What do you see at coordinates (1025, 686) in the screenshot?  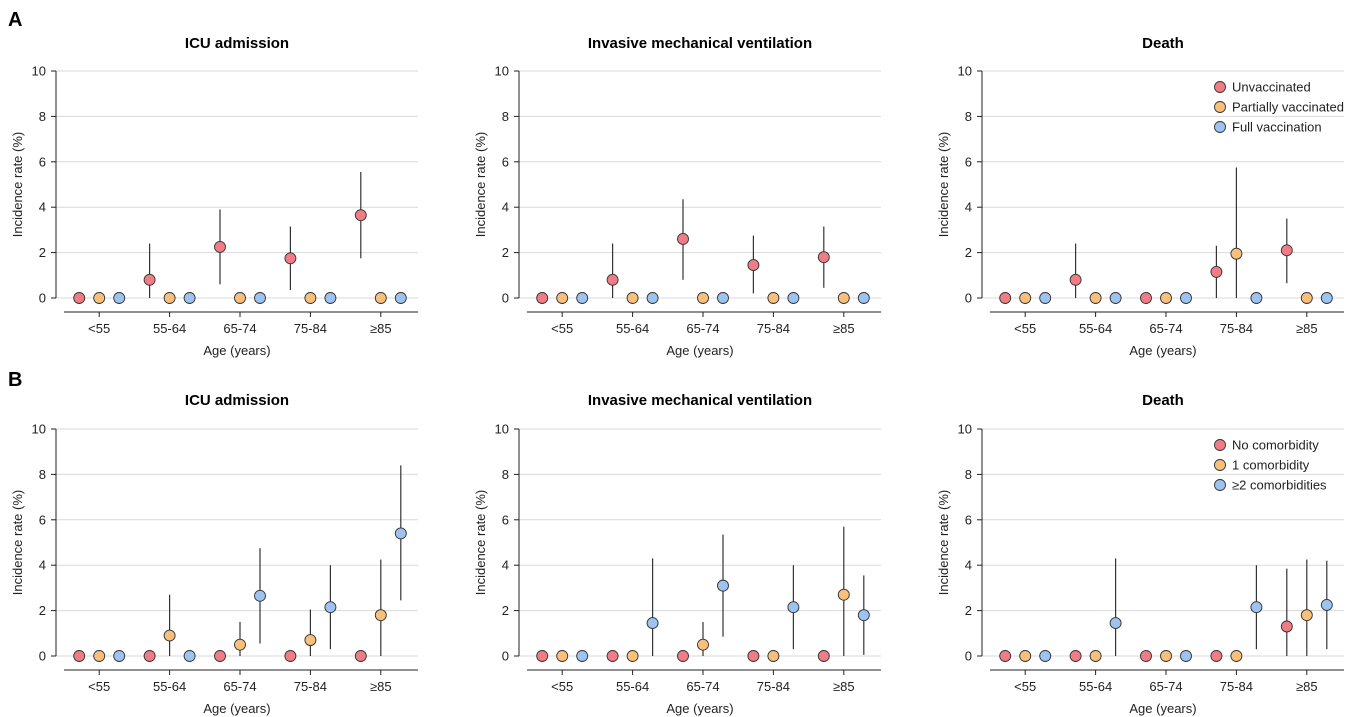 I see `x-tick-label: <55` at bounding box center [1025, 686].